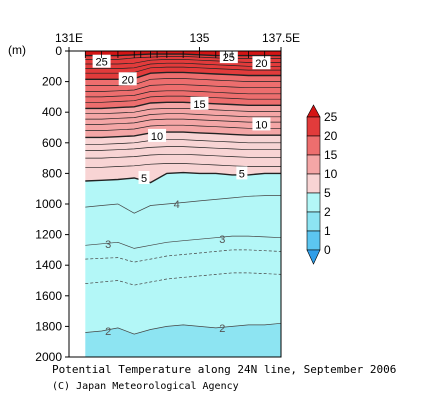 The width and height of the screenshot is (430, 405). I want to click on y-tick-label-8: 1600, so click(48, 296).